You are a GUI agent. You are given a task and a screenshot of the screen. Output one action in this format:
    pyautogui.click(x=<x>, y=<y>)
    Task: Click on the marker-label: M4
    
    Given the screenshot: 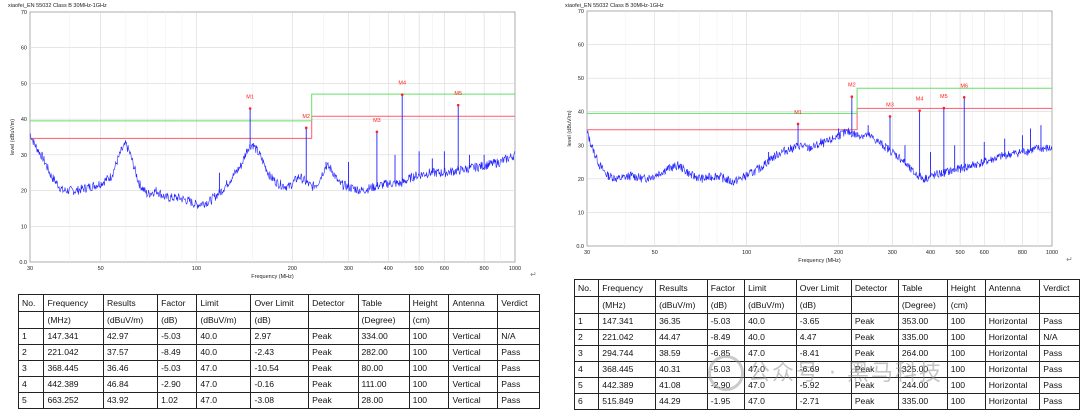 What is the action you would take?
    pyautogui.click(x=920, y=100)
    